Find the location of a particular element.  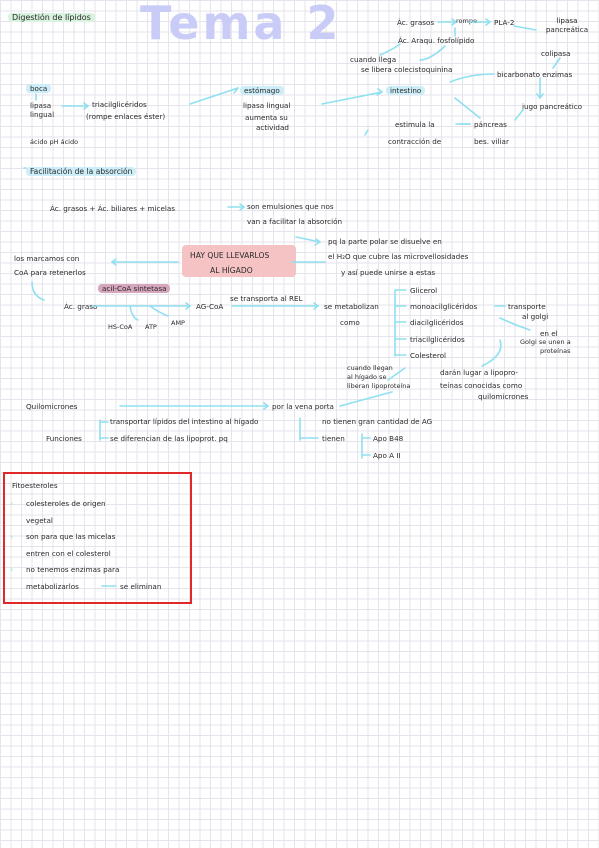

triacilgliceridos: triacilglicéridos is located at coordinates (119, 104).